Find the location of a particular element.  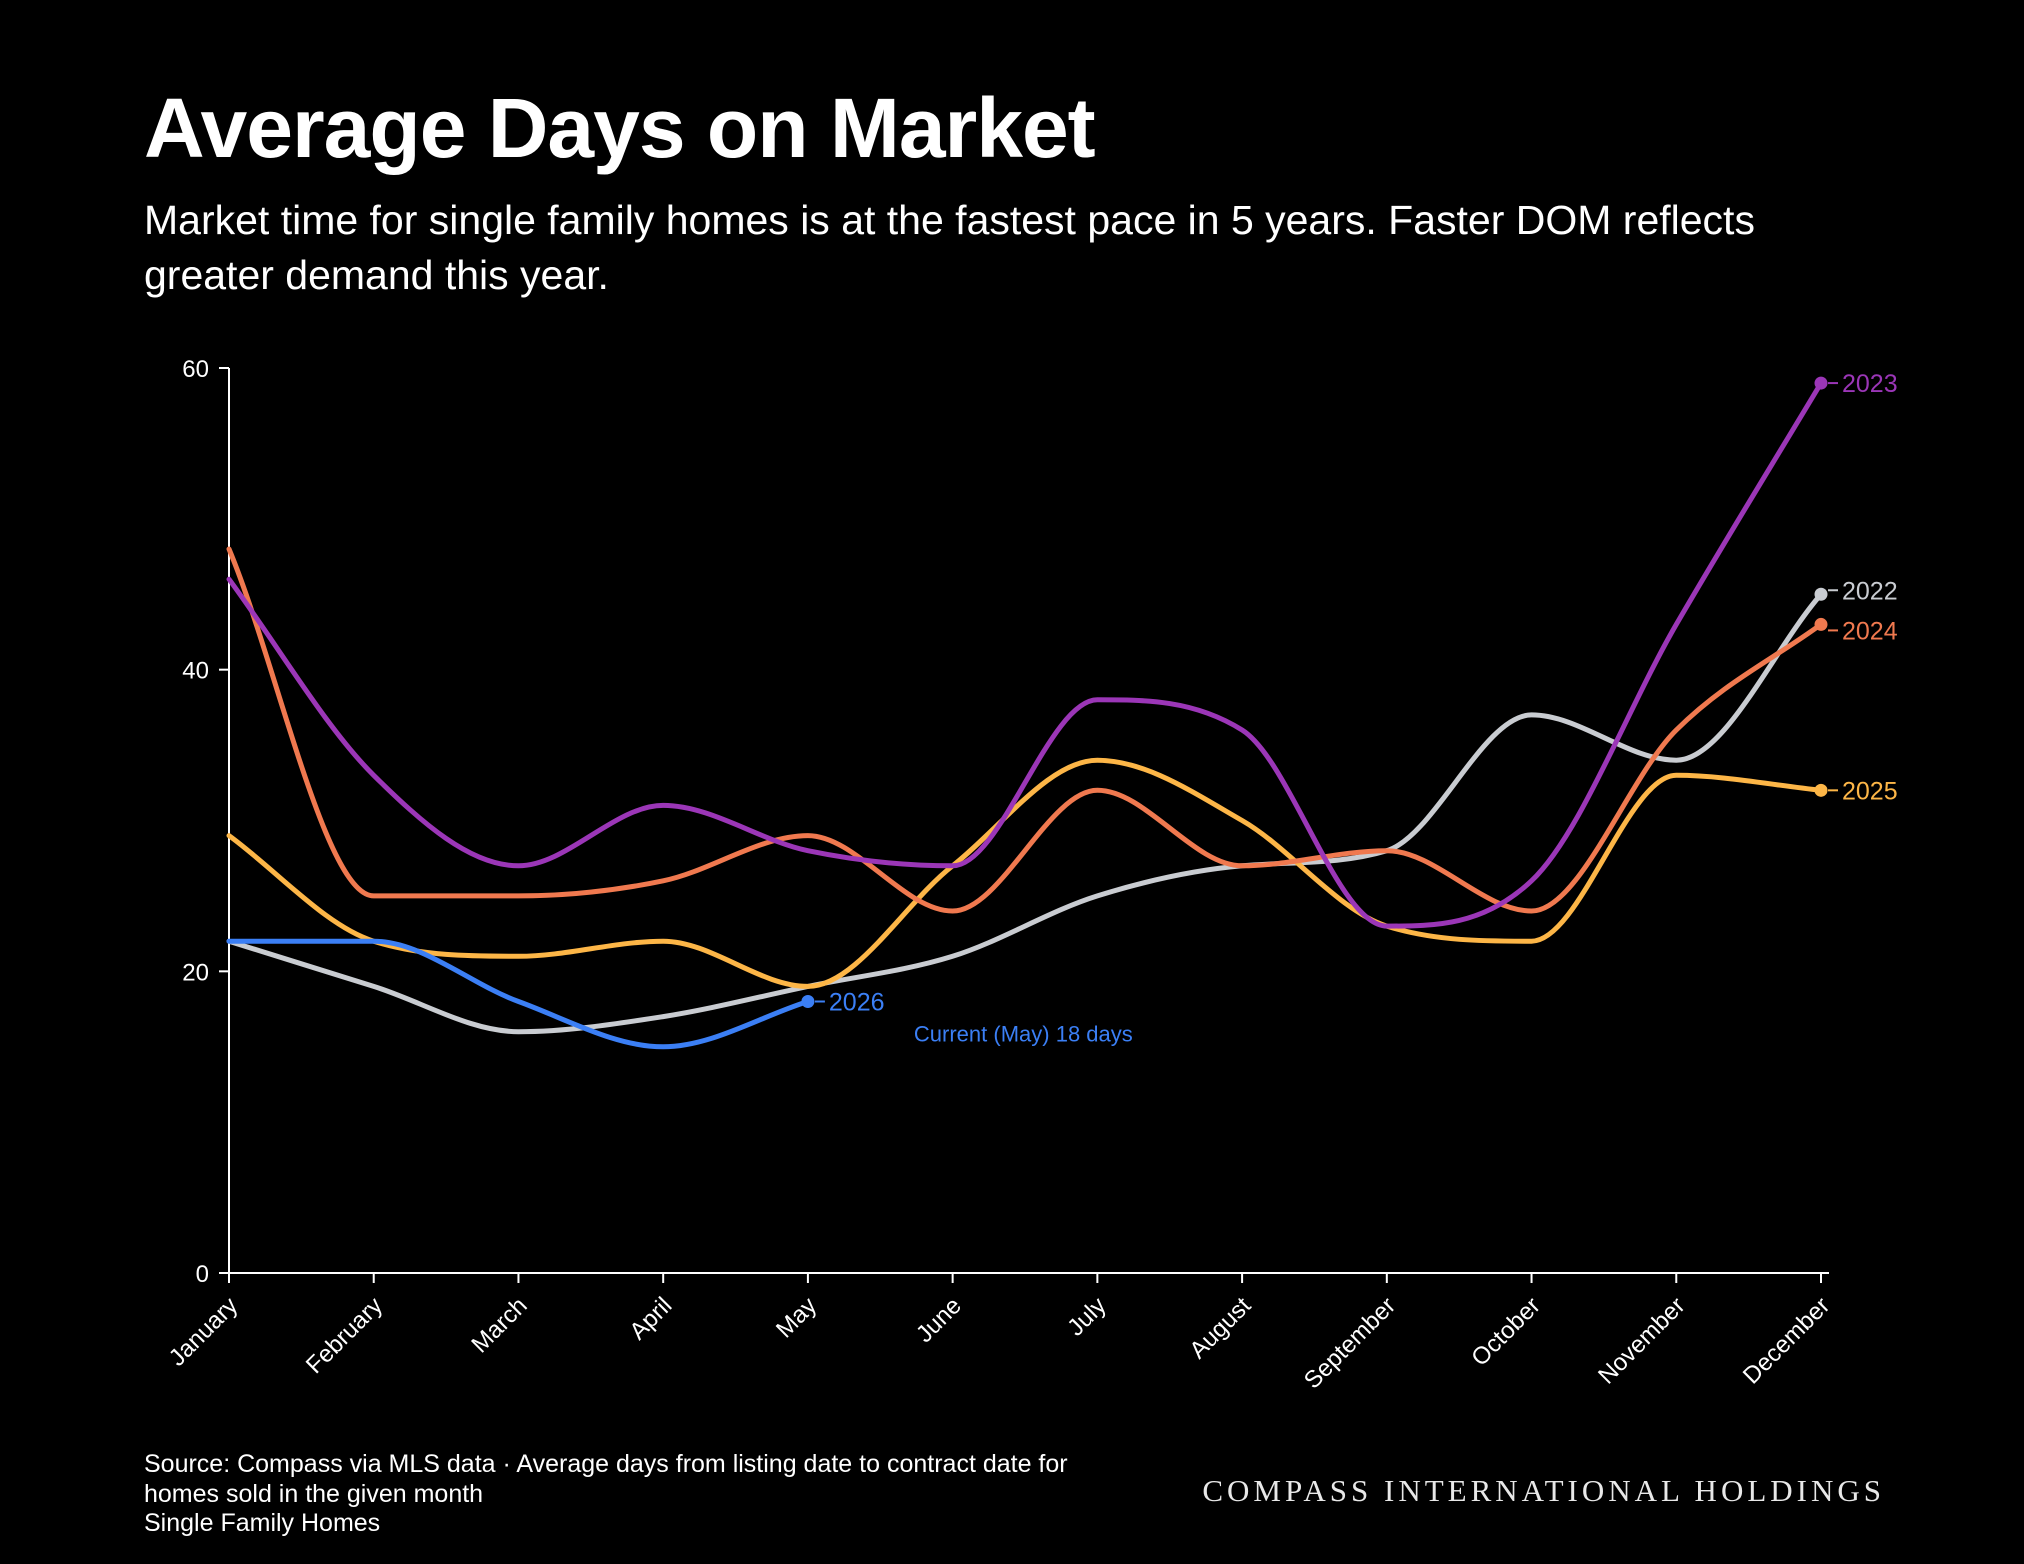

series-end-point-2025 is located at coordinates (1821, 790).